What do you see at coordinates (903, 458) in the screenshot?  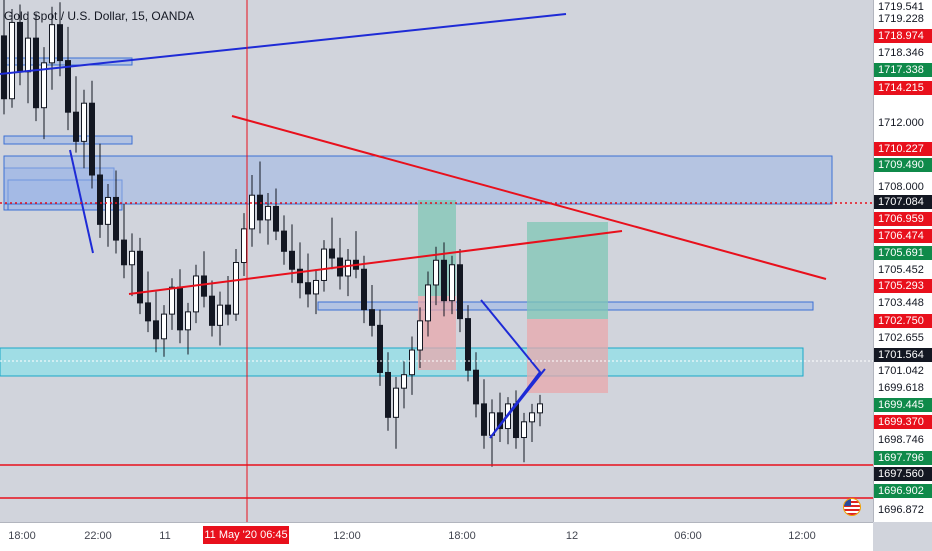 I see `price-axis-label: 1697.796` at bounding box center [903, 458].